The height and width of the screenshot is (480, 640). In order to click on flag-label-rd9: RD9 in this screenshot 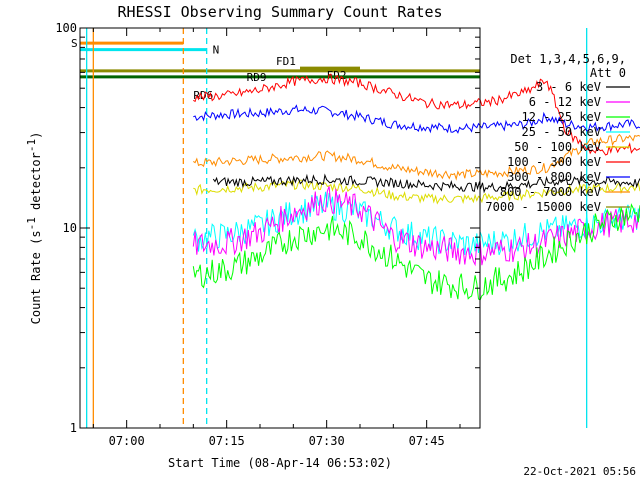, I will do `click(257, 77)`.